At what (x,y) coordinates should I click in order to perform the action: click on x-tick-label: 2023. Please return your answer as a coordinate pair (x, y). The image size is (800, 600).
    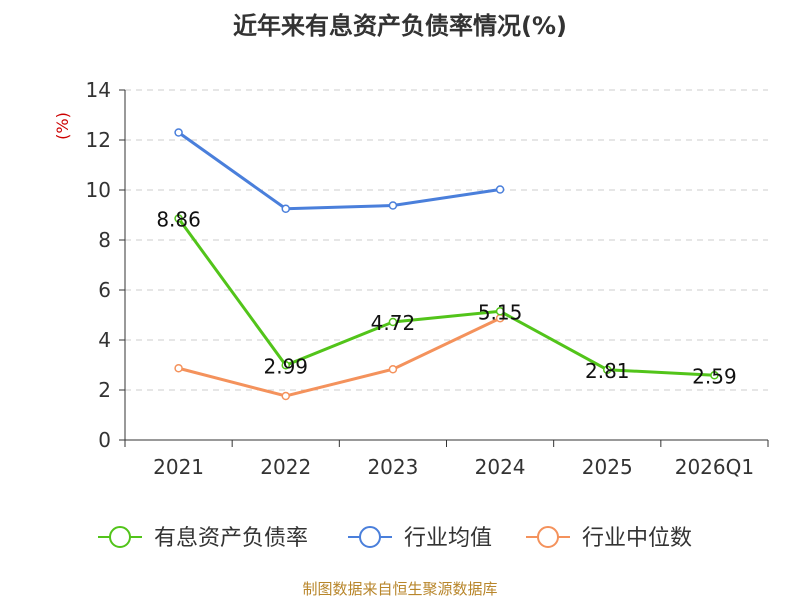
    Looking at the image, I should click on (392, 467).